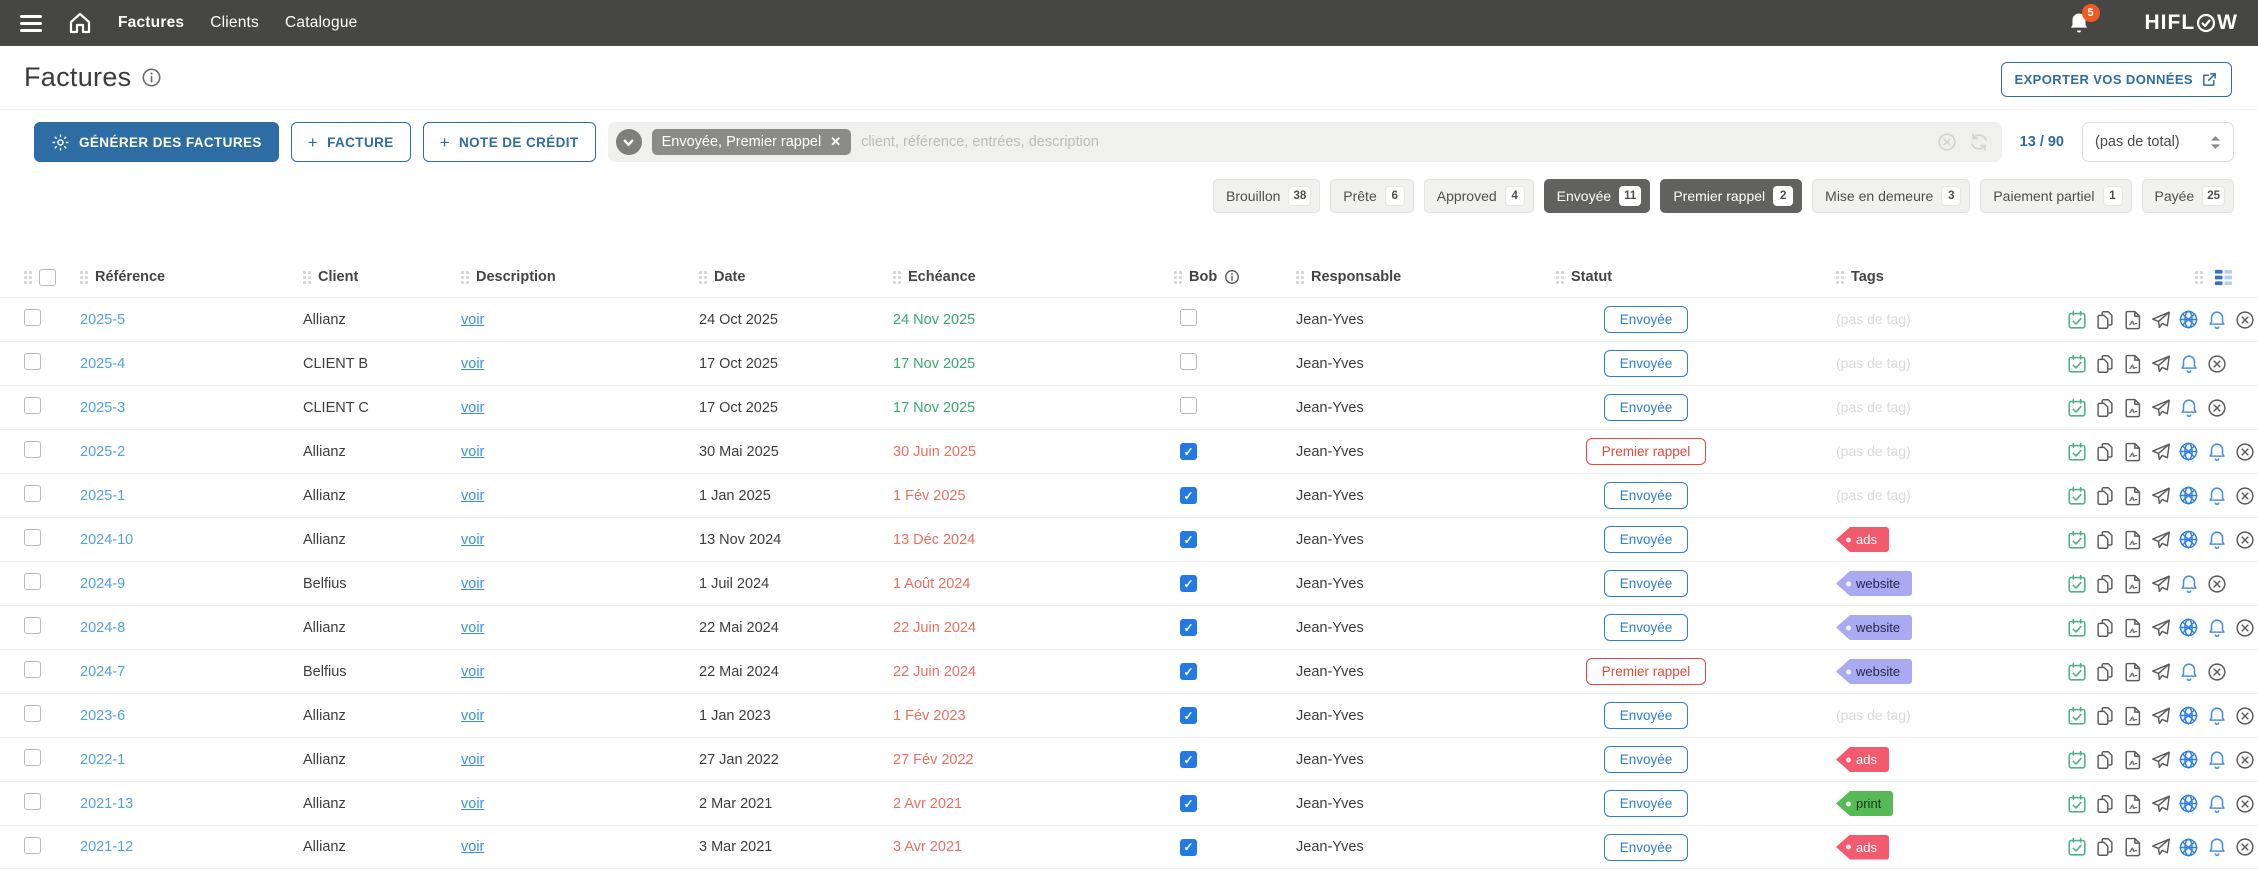  Describe the element at coordinates (1867, 277) in the screenshot. I see `col-tags: Tags` at that location.